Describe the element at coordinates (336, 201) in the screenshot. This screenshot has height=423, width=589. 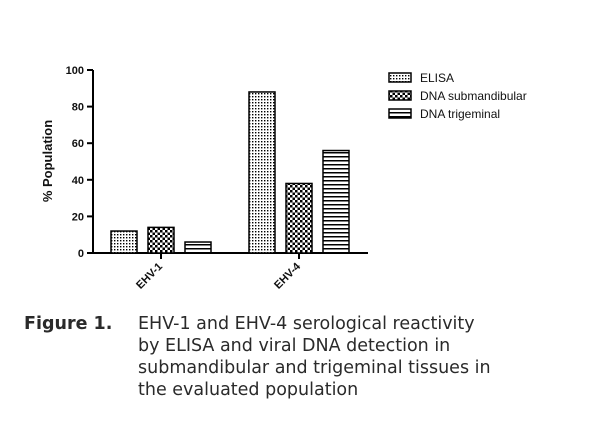
I see `bar-ehv-4-dna-trigeminal` at that location.